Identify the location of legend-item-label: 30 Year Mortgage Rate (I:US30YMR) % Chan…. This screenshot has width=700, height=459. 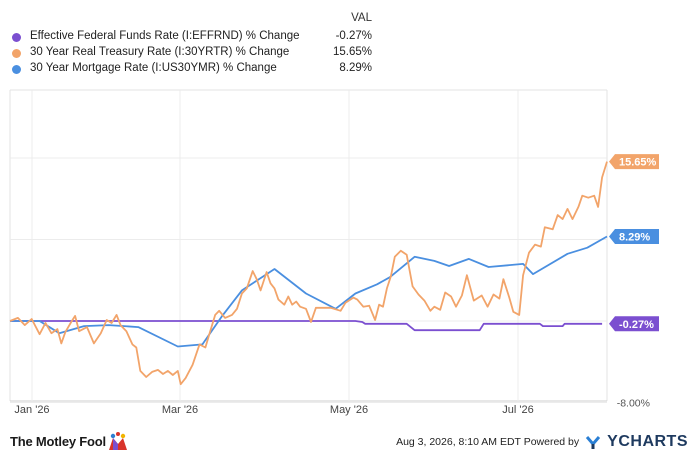
(153, 68).